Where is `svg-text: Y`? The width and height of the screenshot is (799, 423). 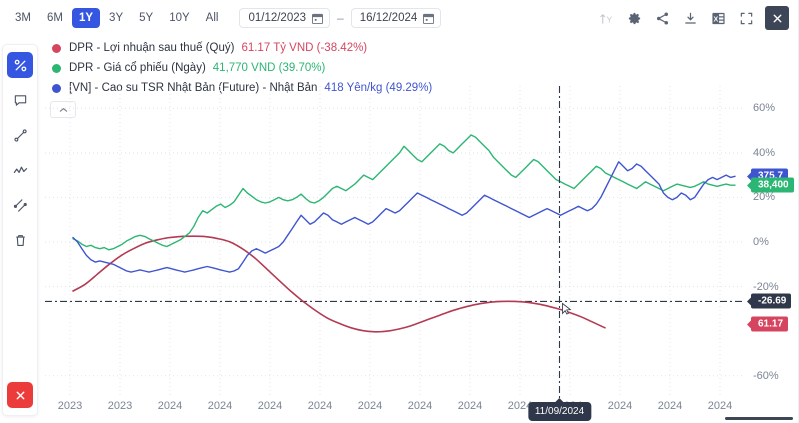
svg-text: Y is located at coordinates (609, 19).